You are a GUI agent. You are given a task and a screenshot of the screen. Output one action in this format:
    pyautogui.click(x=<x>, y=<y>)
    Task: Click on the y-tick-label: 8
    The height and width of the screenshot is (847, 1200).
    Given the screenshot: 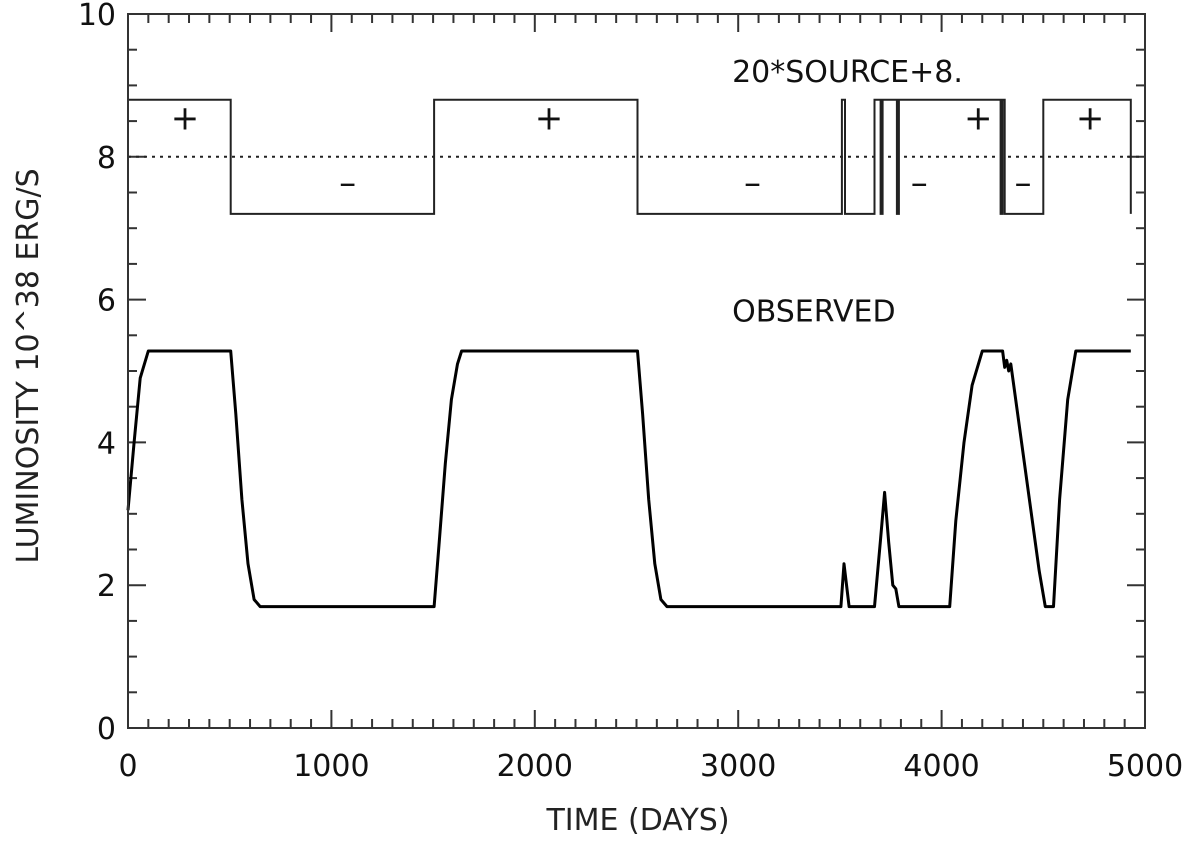 What is the action you would take?
    pyautogui.click(x=106, y=158)
    